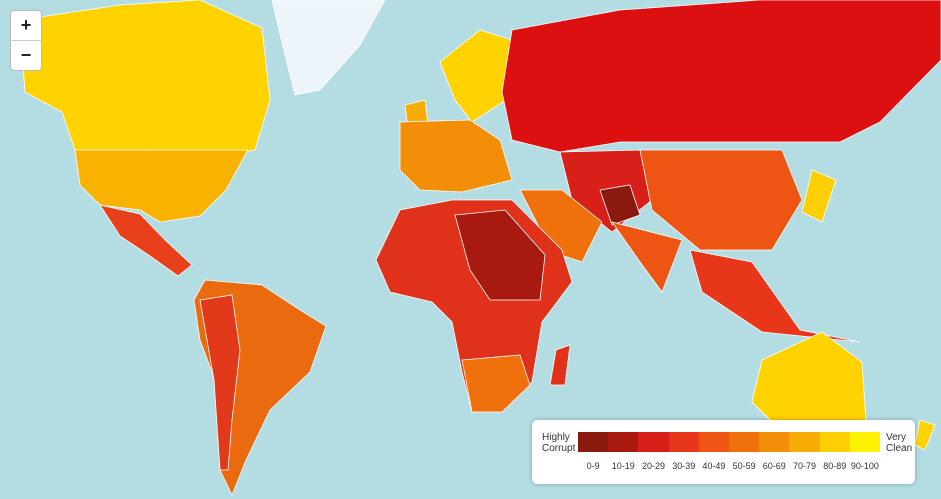  What do you see at coordinates (26, 25) in the screenshot?
I see `zoom-in-button: +` at bounding box center [26, 25].